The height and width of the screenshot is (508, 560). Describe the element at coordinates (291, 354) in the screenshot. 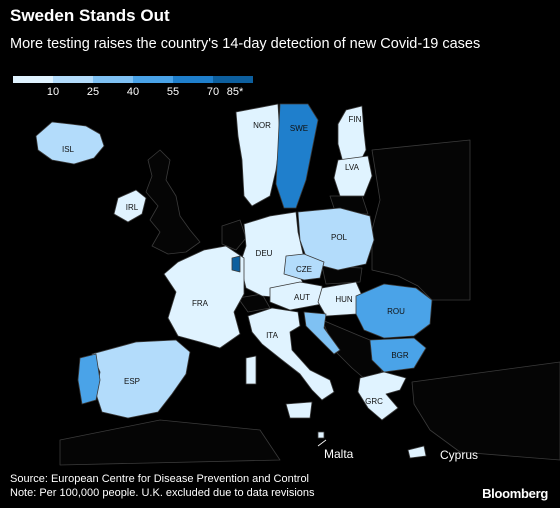

I see `country-ita` at that location.